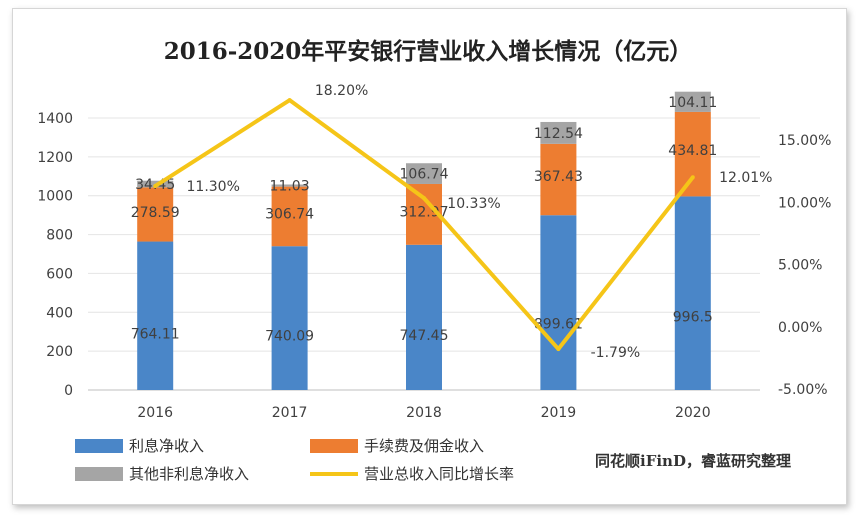  Describe the element at coordinates (59, 352) in the screenshot. I see `y-tick-label: 200` at that location.